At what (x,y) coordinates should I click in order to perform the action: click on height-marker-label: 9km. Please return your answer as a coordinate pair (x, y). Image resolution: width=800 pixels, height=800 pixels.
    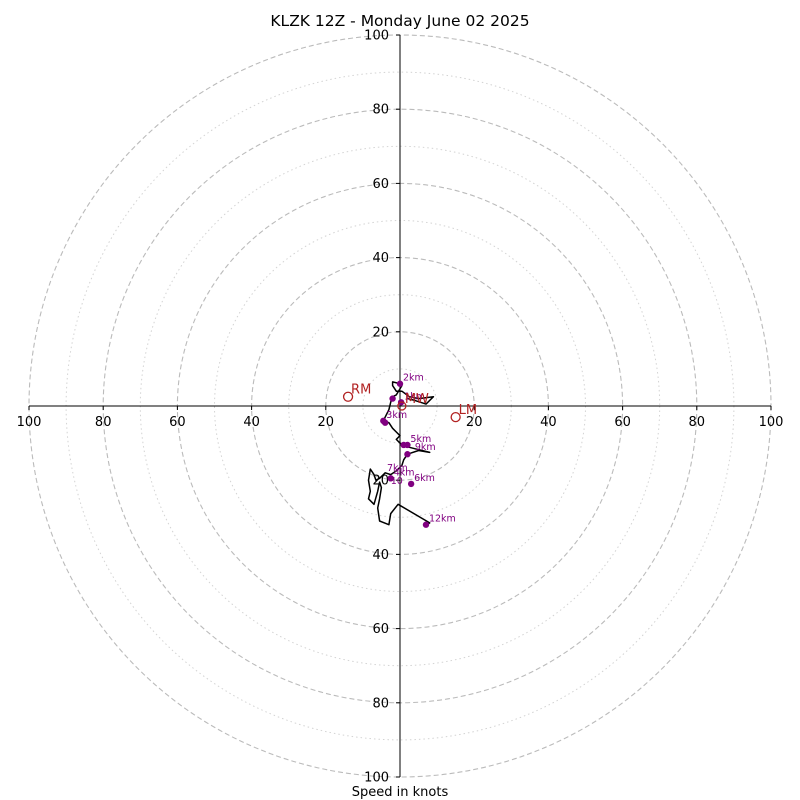
    Looking at the image, I should click on (425, 447).